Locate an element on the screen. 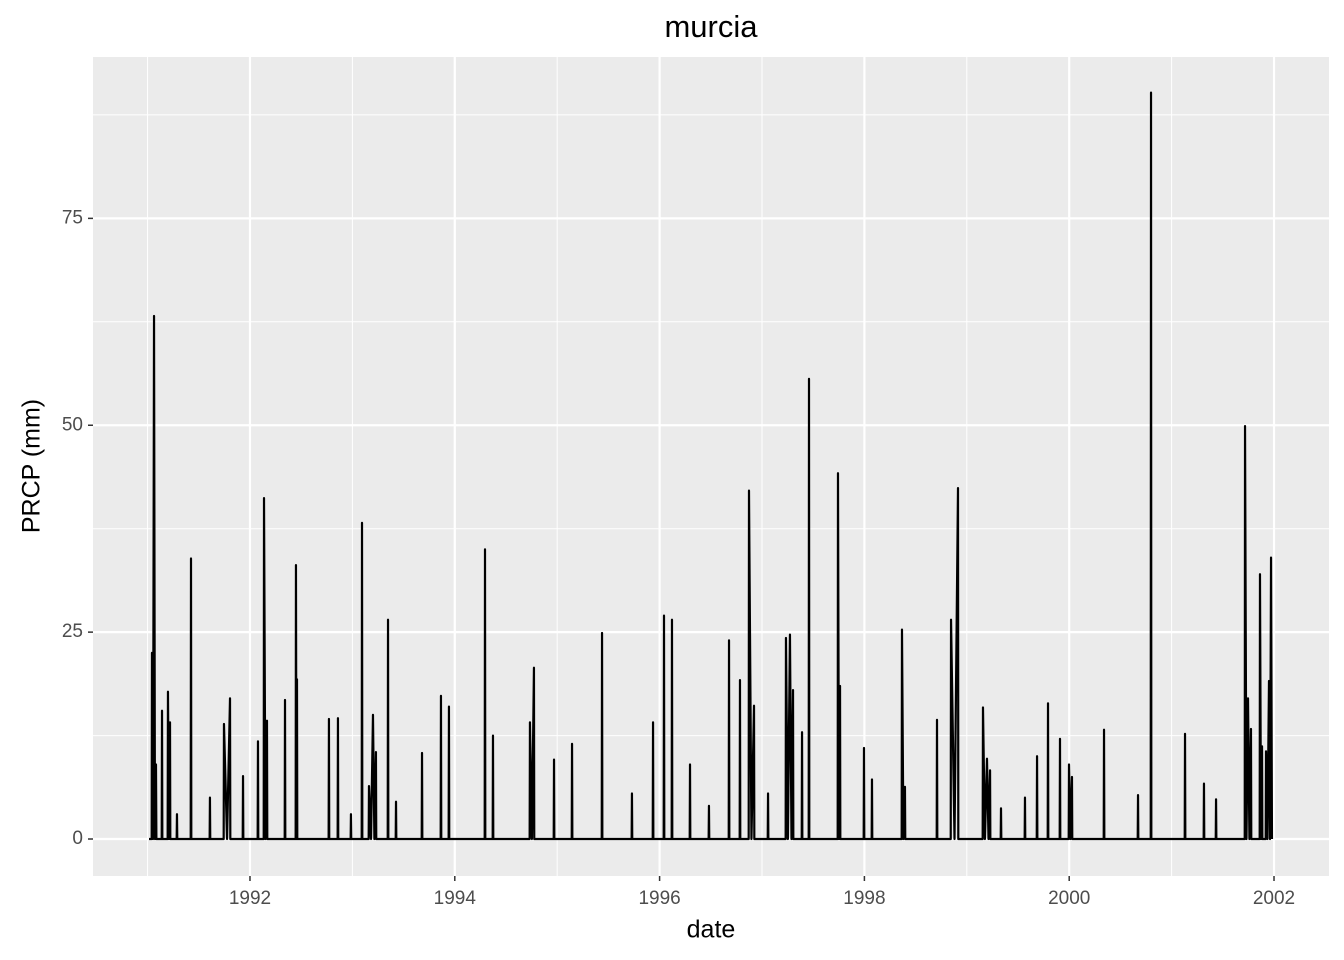 Image resolution: width=1344 pixels, height=960 pixels. y-tick-label: 50 is located at coordinates (72, 424).